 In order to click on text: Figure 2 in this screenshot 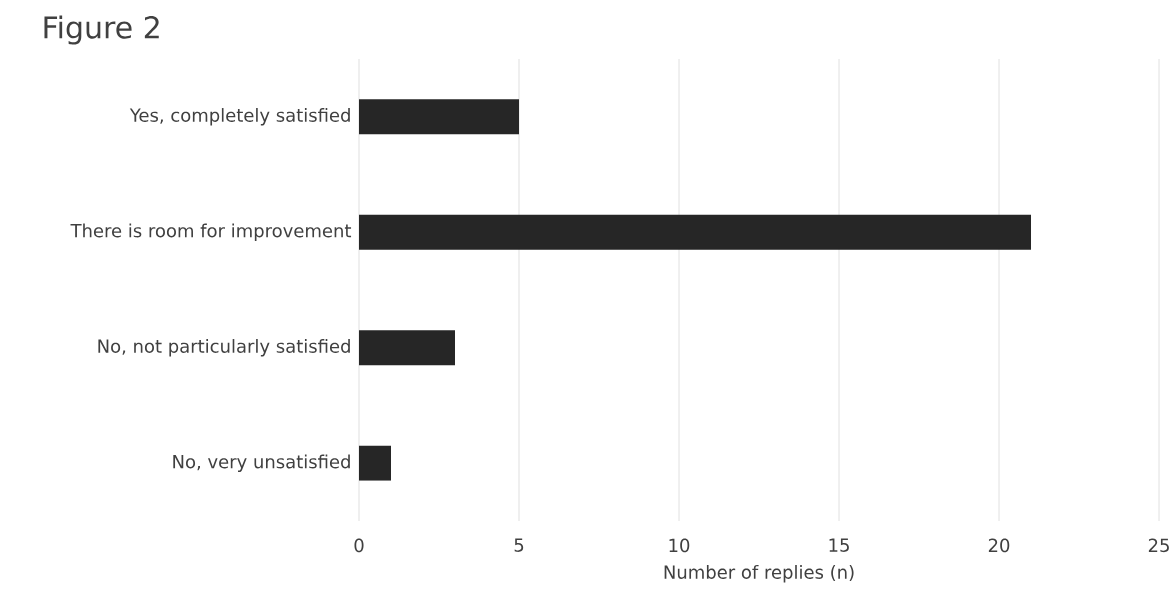, I will do `click(101, 30)`.